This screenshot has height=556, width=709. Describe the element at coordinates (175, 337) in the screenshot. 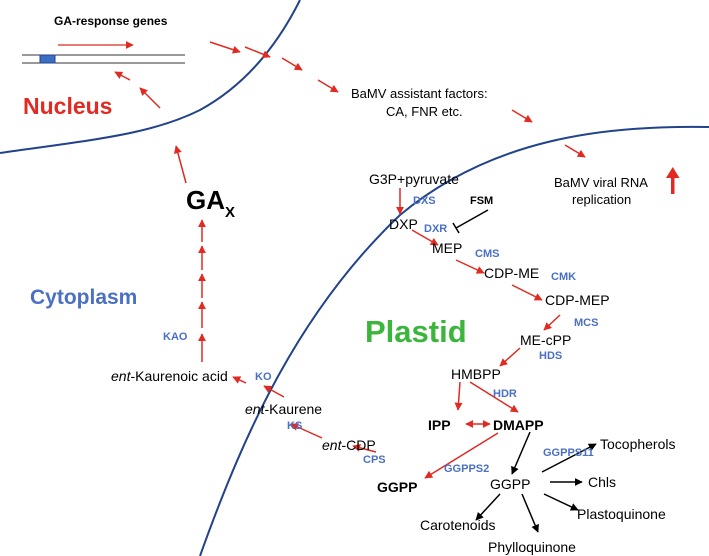

I see `enzyme-kao: KAO` at that location.